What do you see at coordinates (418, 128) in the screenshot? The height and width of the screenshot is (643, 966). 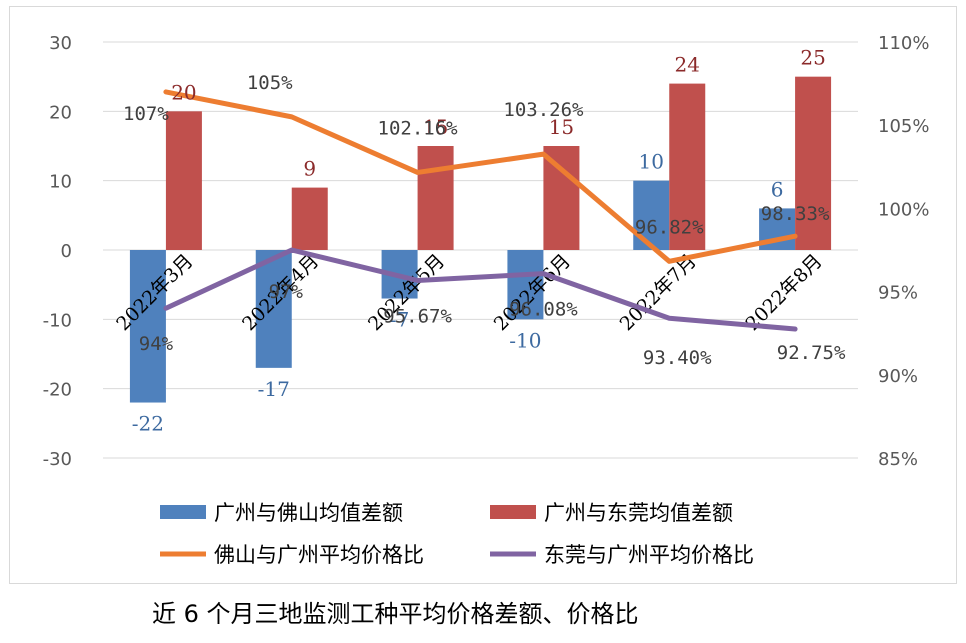 I see `data-label-foshan-ratio: 102.16%` at bounding box center [418, 128].